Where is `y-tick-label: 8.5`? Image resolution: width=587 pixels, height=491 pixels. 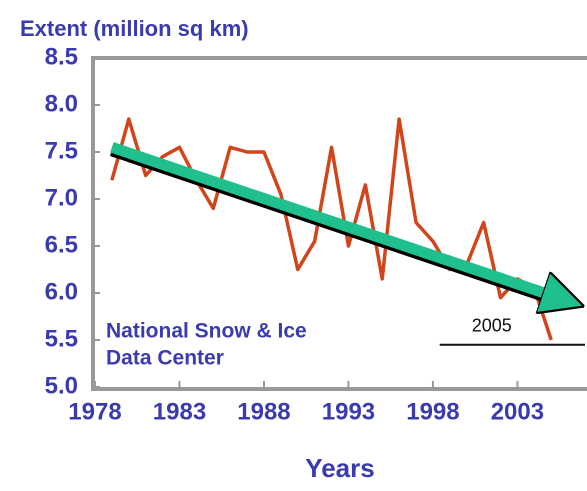 y-tick-label: 8.5 is located at coordinates (61, 56).